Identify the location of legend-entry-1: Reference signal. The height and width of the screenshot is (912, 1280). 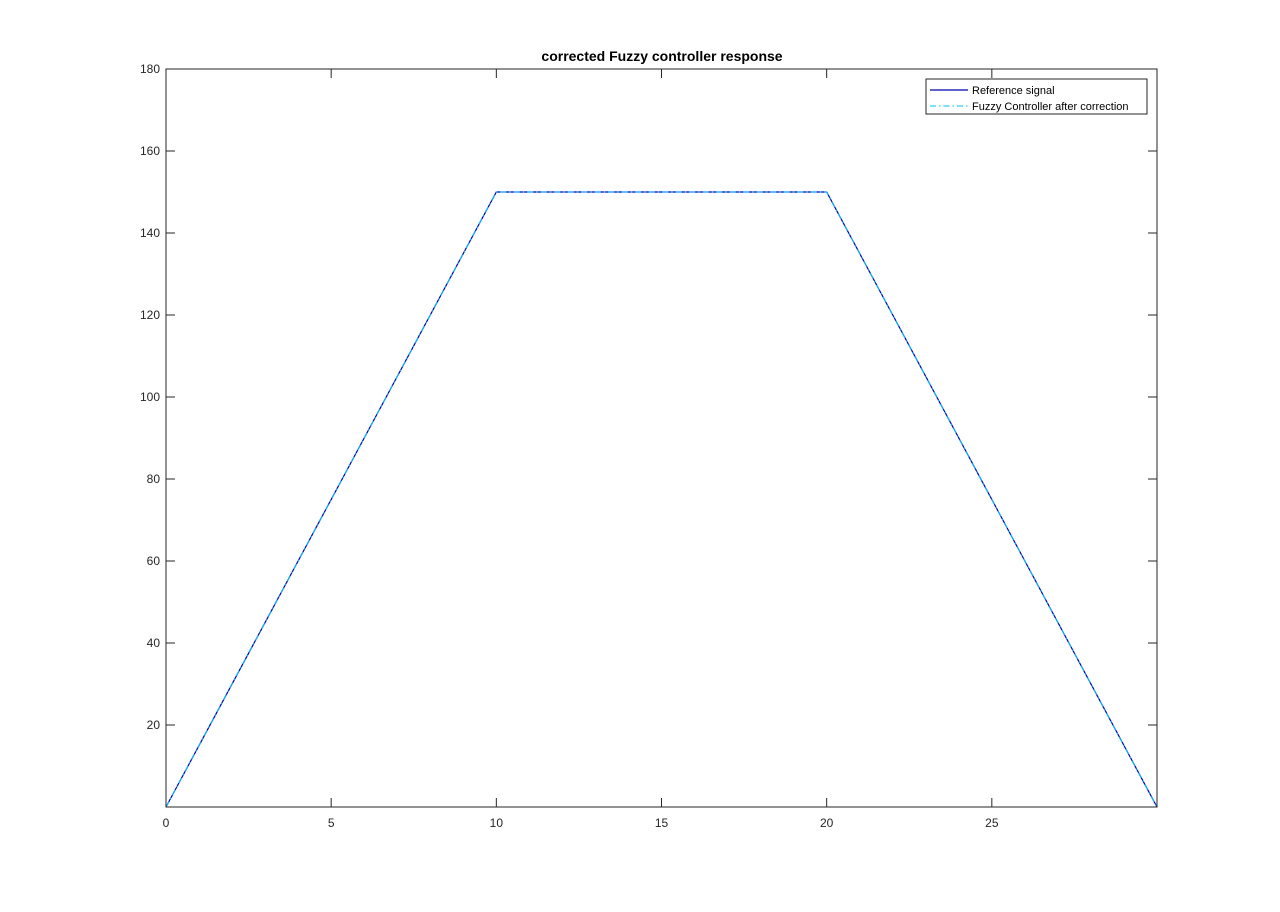
(1013, 91).